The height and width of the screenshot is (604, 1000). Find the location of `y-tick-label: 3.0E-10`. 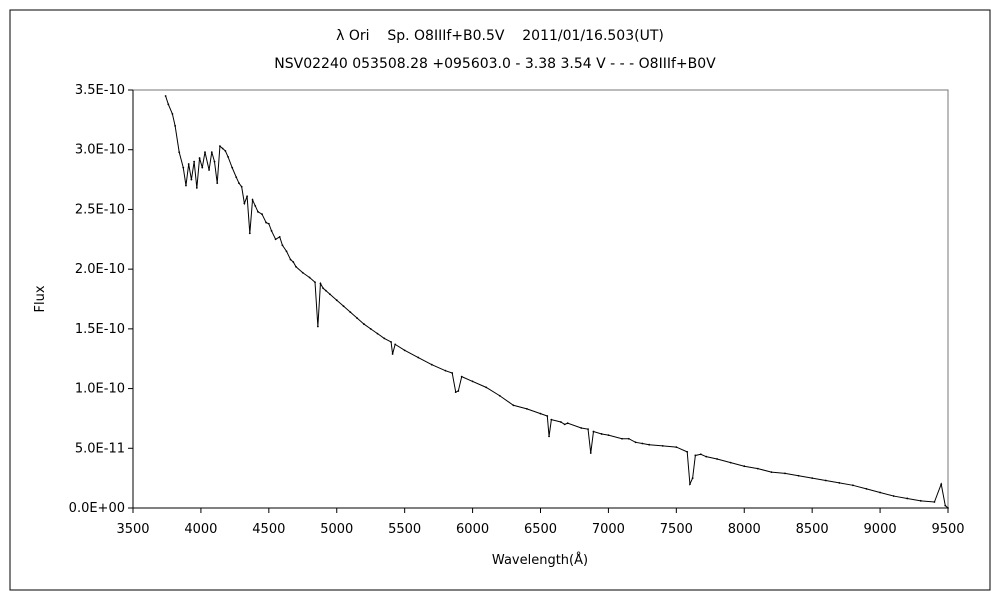

y-tick-label: 3.0E-10 is located at coordinates (100, 150).